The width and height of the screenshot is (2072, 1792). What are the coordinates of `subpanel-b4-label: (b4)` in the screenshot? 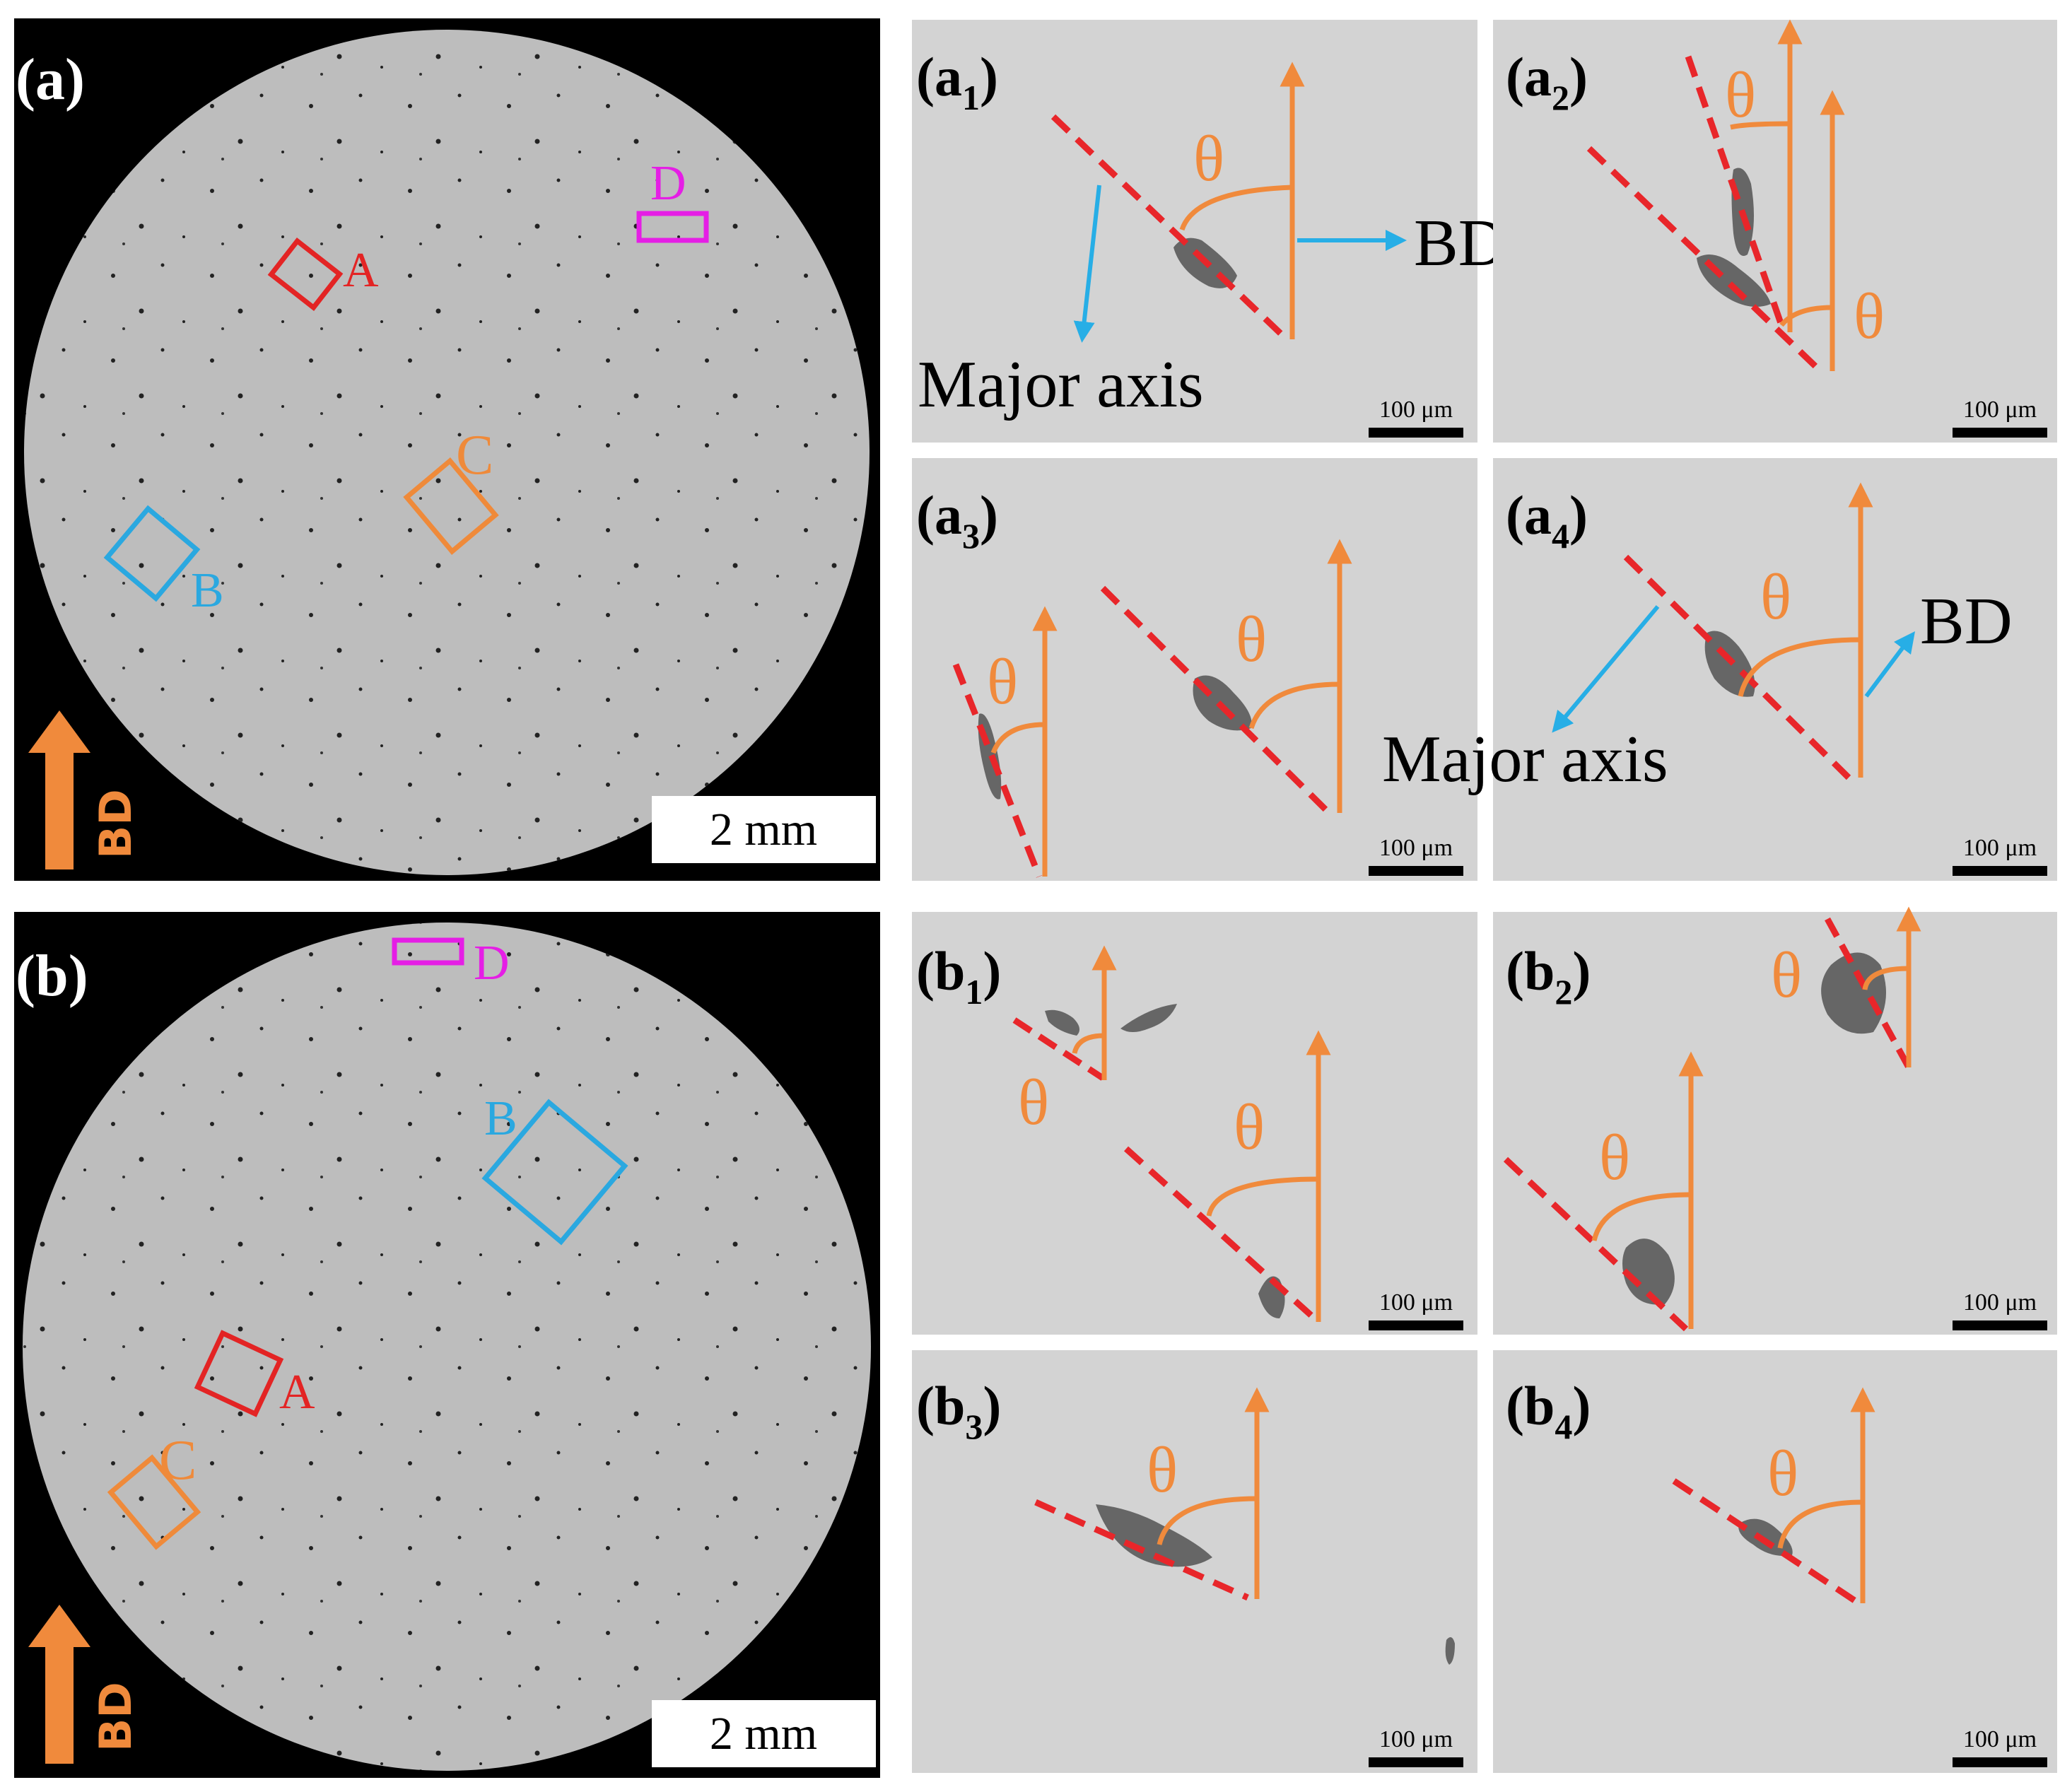 It's located at (1548, 1411).